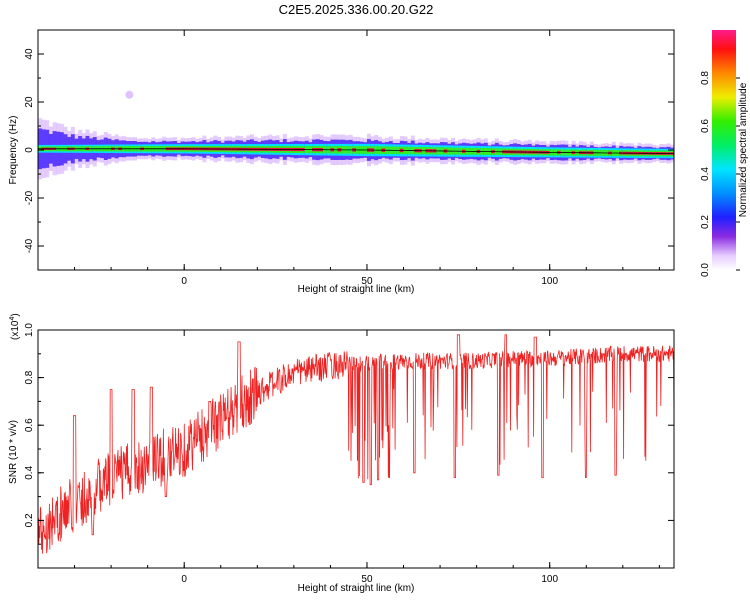  I want to click on spectrogram-band, so click(356, 135).